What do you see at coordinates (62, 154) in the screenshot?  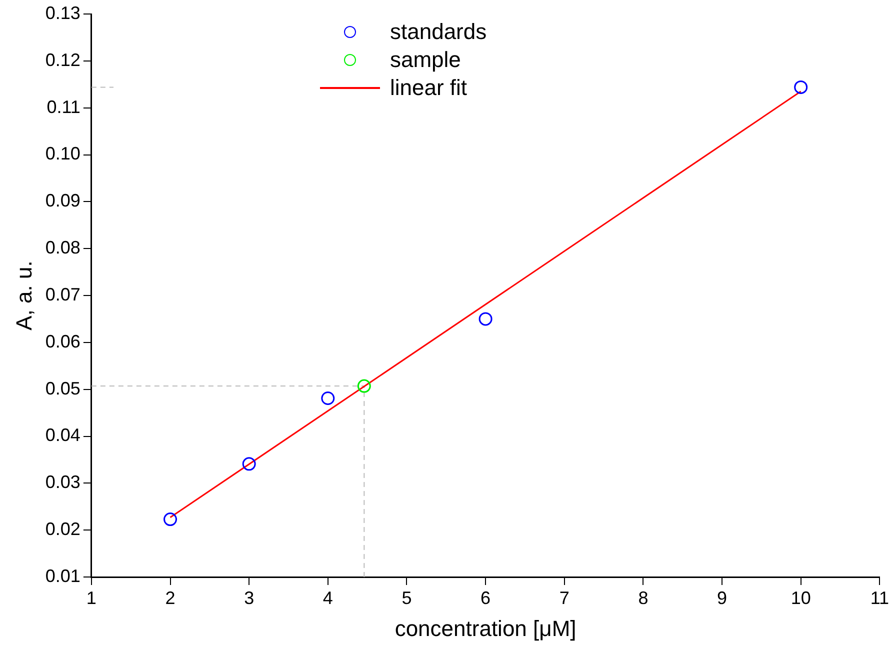 I see `y-tick-label: 0.10` at bounding box center [62, 154].